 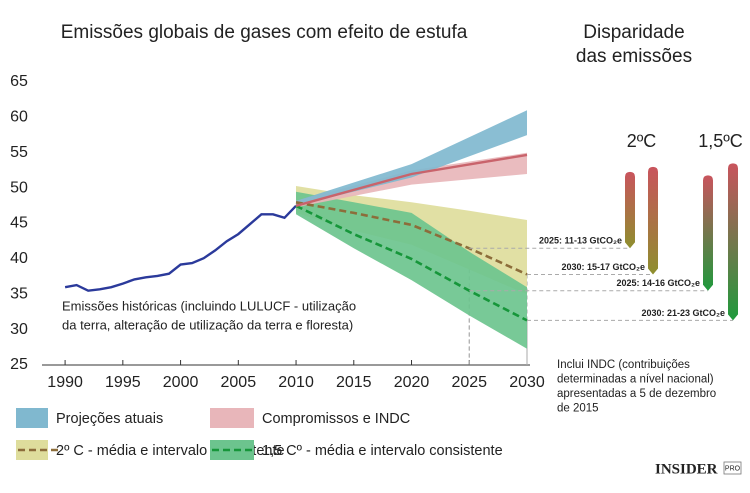 What do you see at coordinates (636, 394) in the screenshot?
I see `note: apresentadas a 5 de dezembro` at bounding box center [636, 394].